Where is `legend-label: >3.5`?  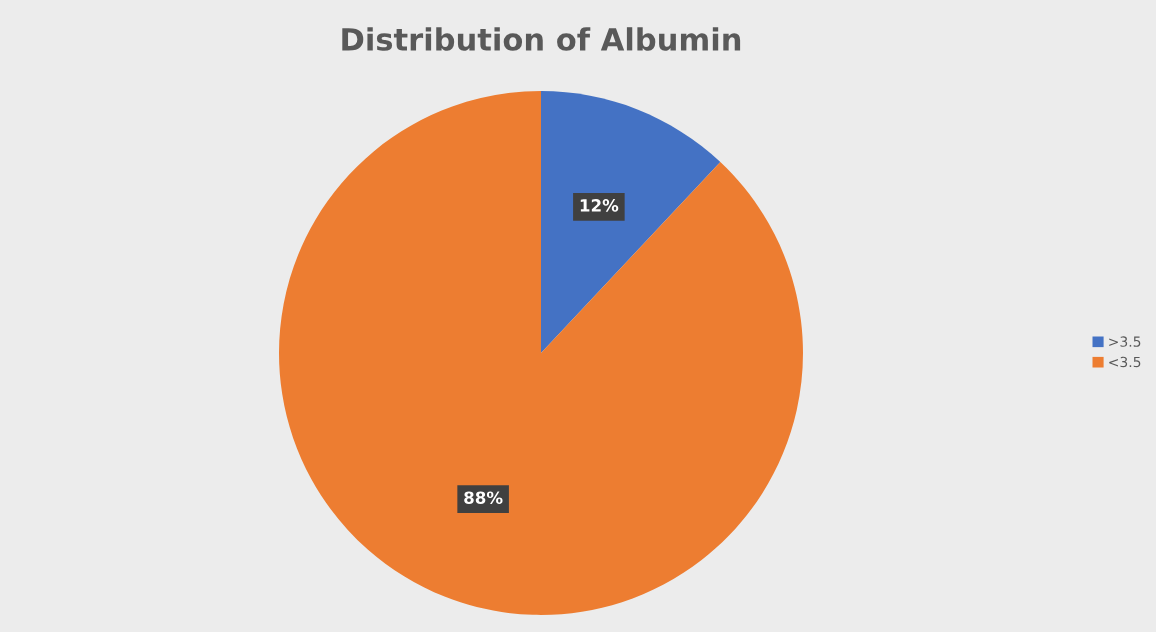
legend-label: >3.5 is located at coordinates (1125, 341).